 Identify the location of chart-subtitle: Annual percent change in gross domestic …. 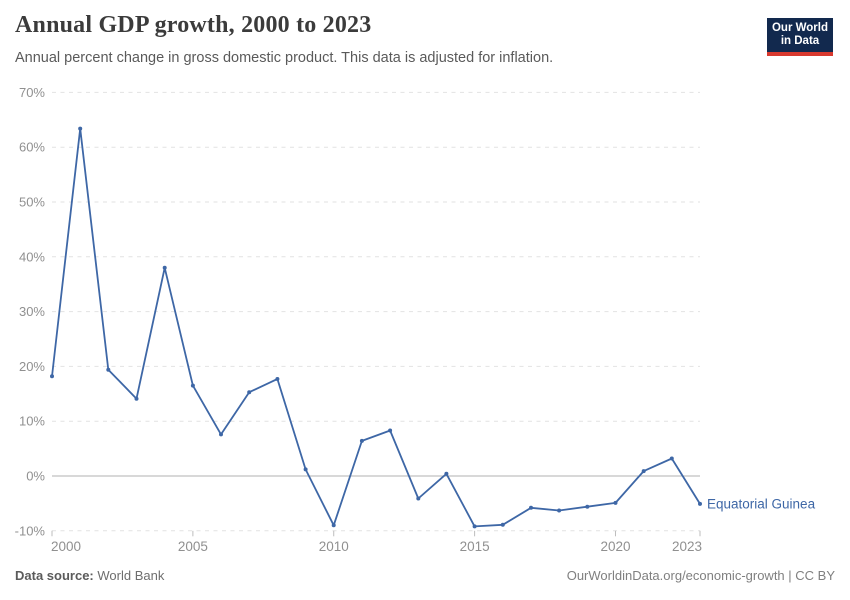
(284, 58).